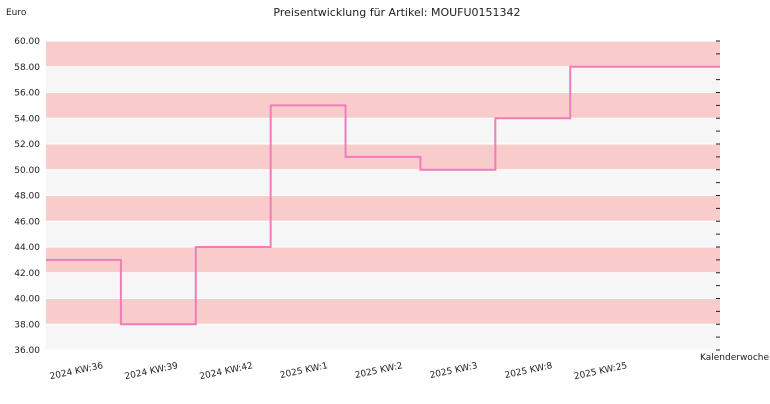 The image size is (770, 404). Describe the element at coordinates (27, 222) in the screenshot. I see `y-tick-label: 46.00` at that location.